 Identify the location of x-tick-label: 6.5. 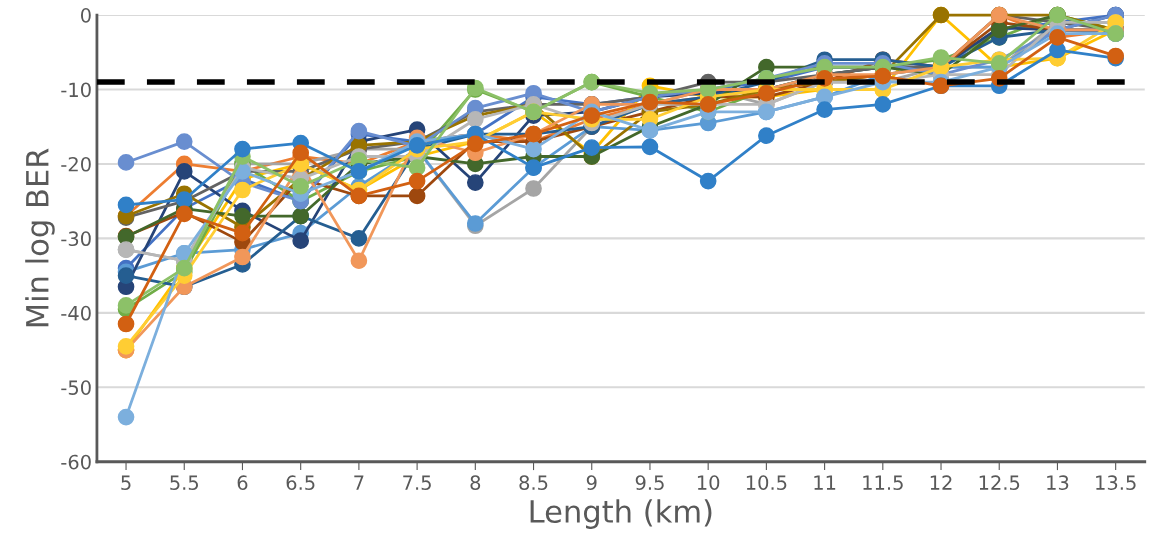
(300, 482).